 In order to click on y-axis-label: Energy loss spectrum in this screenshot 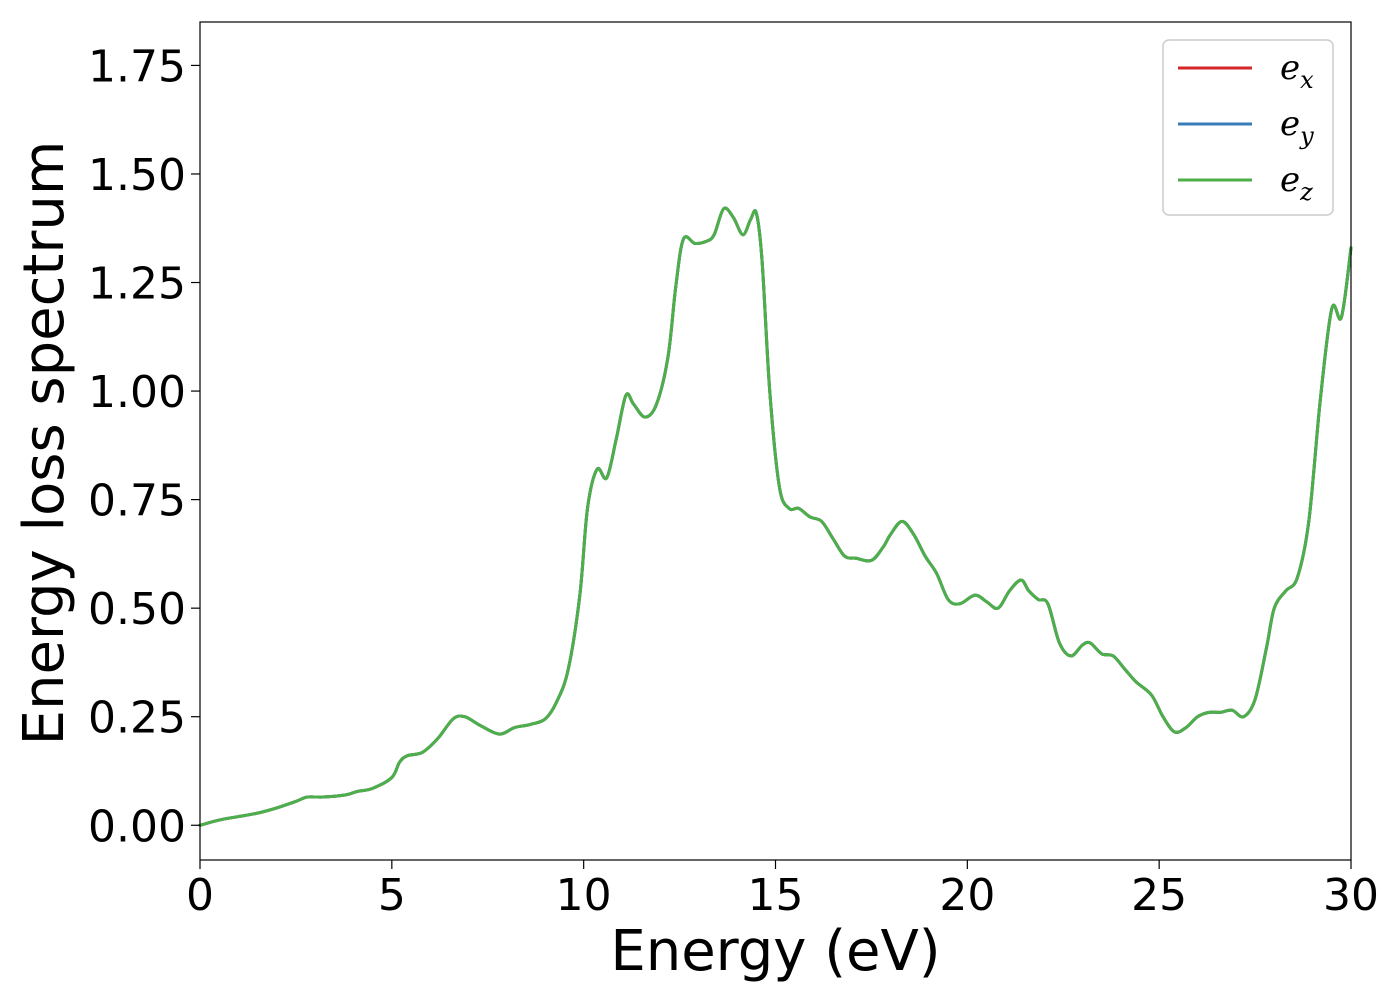, I will do `click(44, 443)`.